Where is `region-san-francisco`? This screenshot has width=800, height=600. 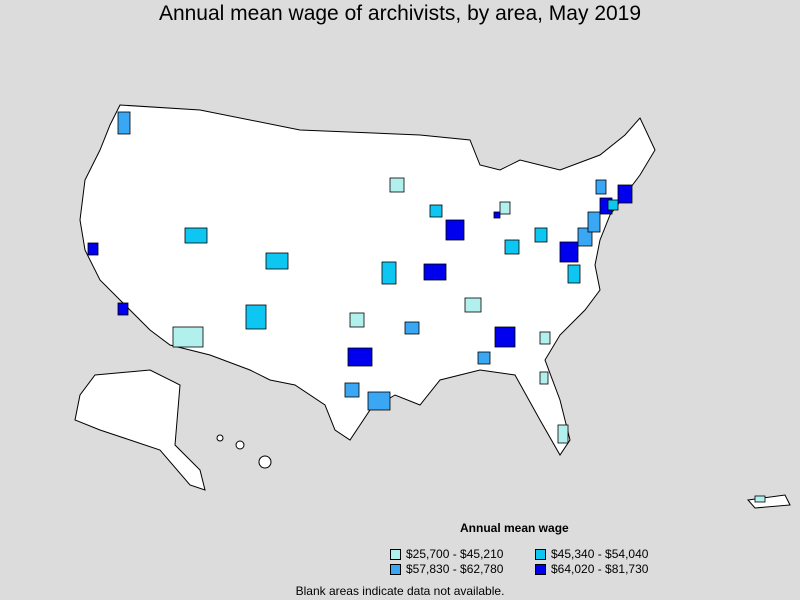 region-san-francisco is located at coordinates (93, 249).